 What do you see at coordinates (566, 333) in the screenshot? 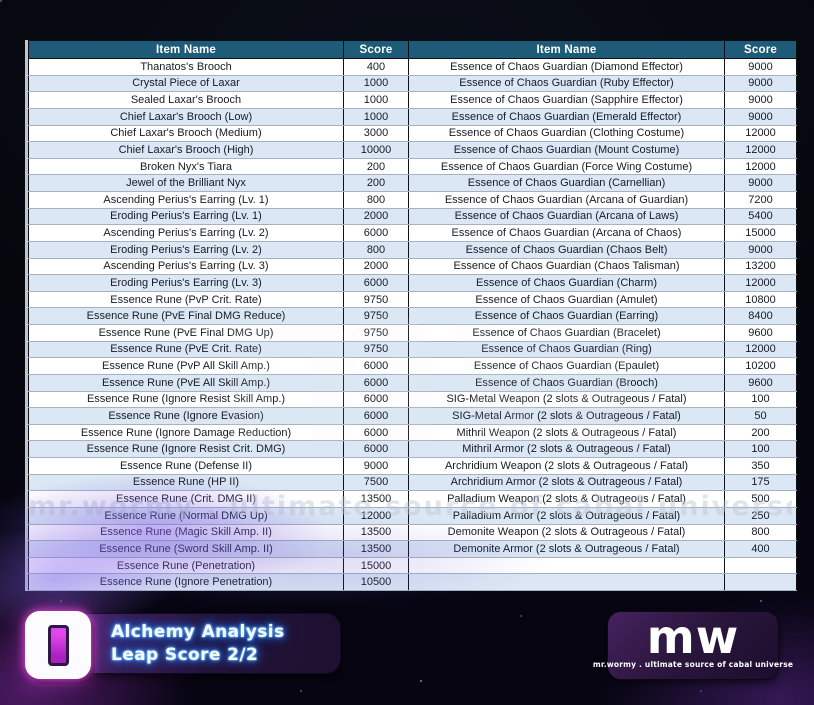
I see `item-name-cell: Essence of Chaos Guardian (Bracelet)` at bounding box center [566, 333].